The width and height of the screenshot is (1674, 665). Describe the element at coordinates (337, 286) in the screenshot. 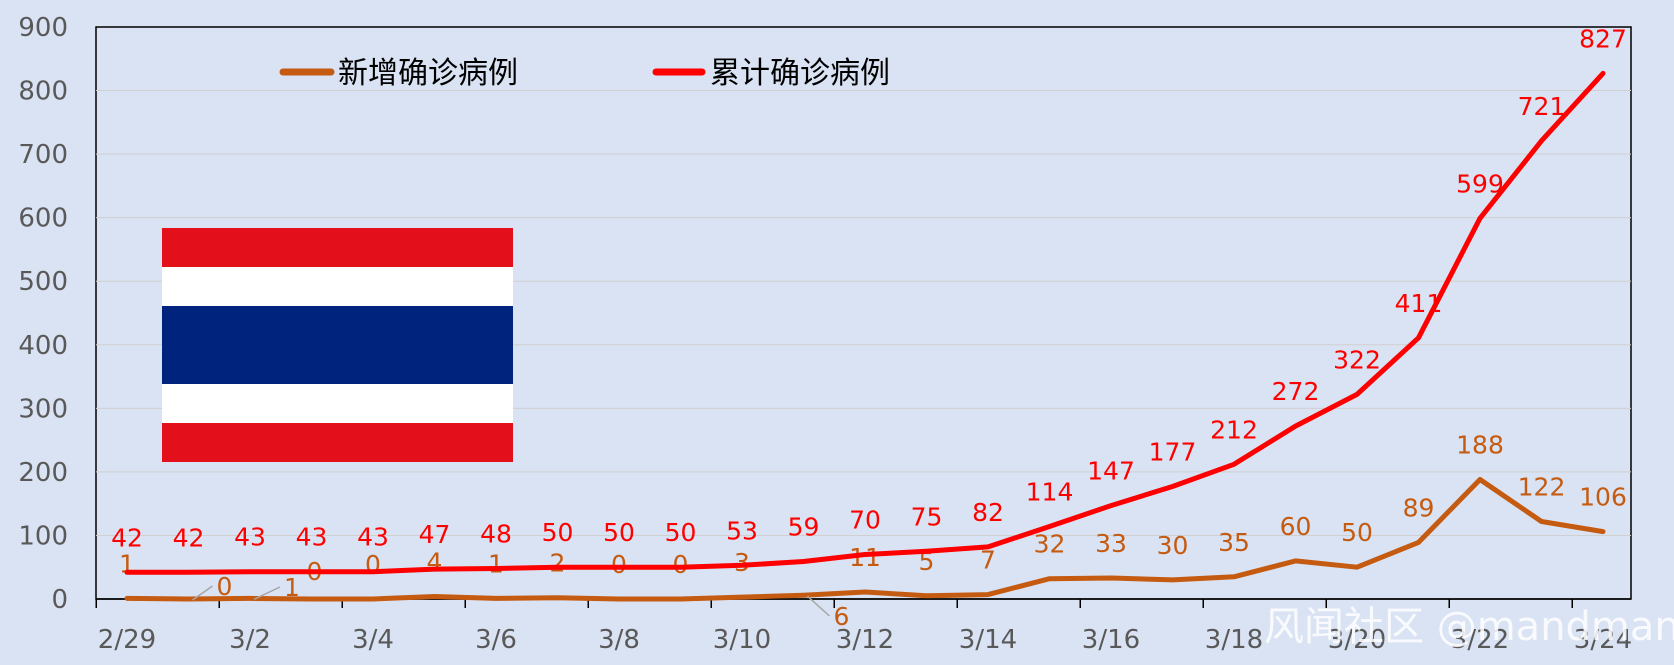

I see `flag-stripe-white-top` at that location.